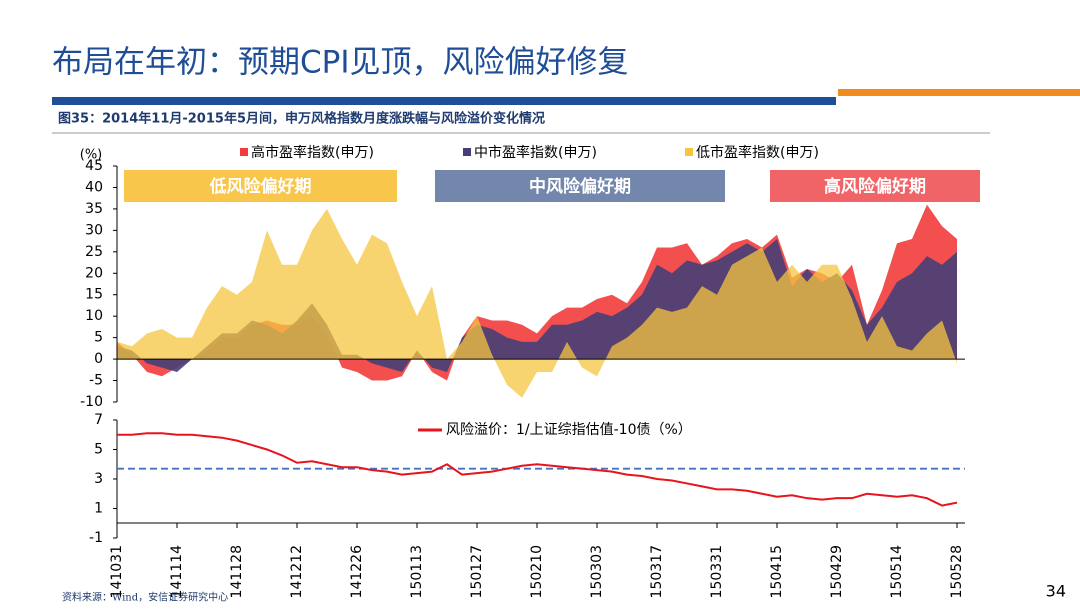 The height and width of the screenshot is (612, 1080). Describe the element at coordinates (357, 572) in the screenshot. I see `x-tick-label: 141226` at that location.